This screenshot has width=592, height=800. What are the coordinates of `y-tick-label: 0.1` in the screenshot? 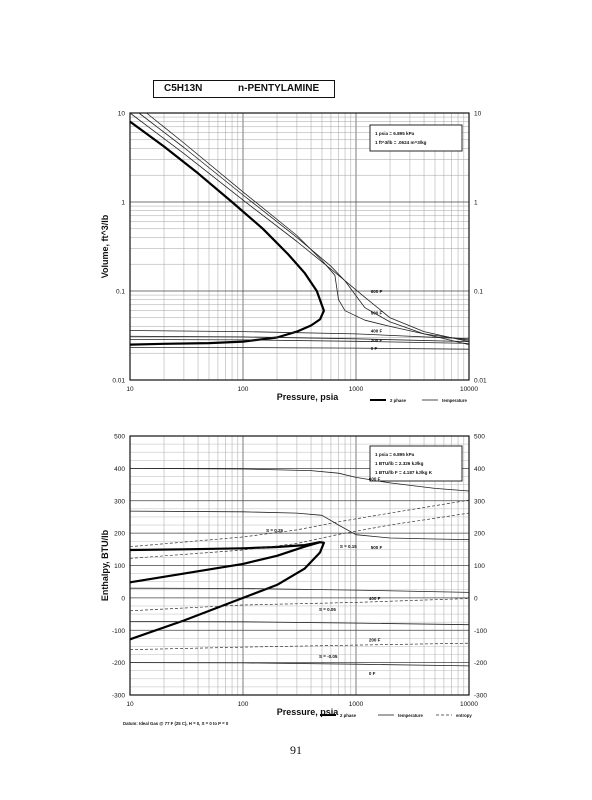 It's located at (120, 292).